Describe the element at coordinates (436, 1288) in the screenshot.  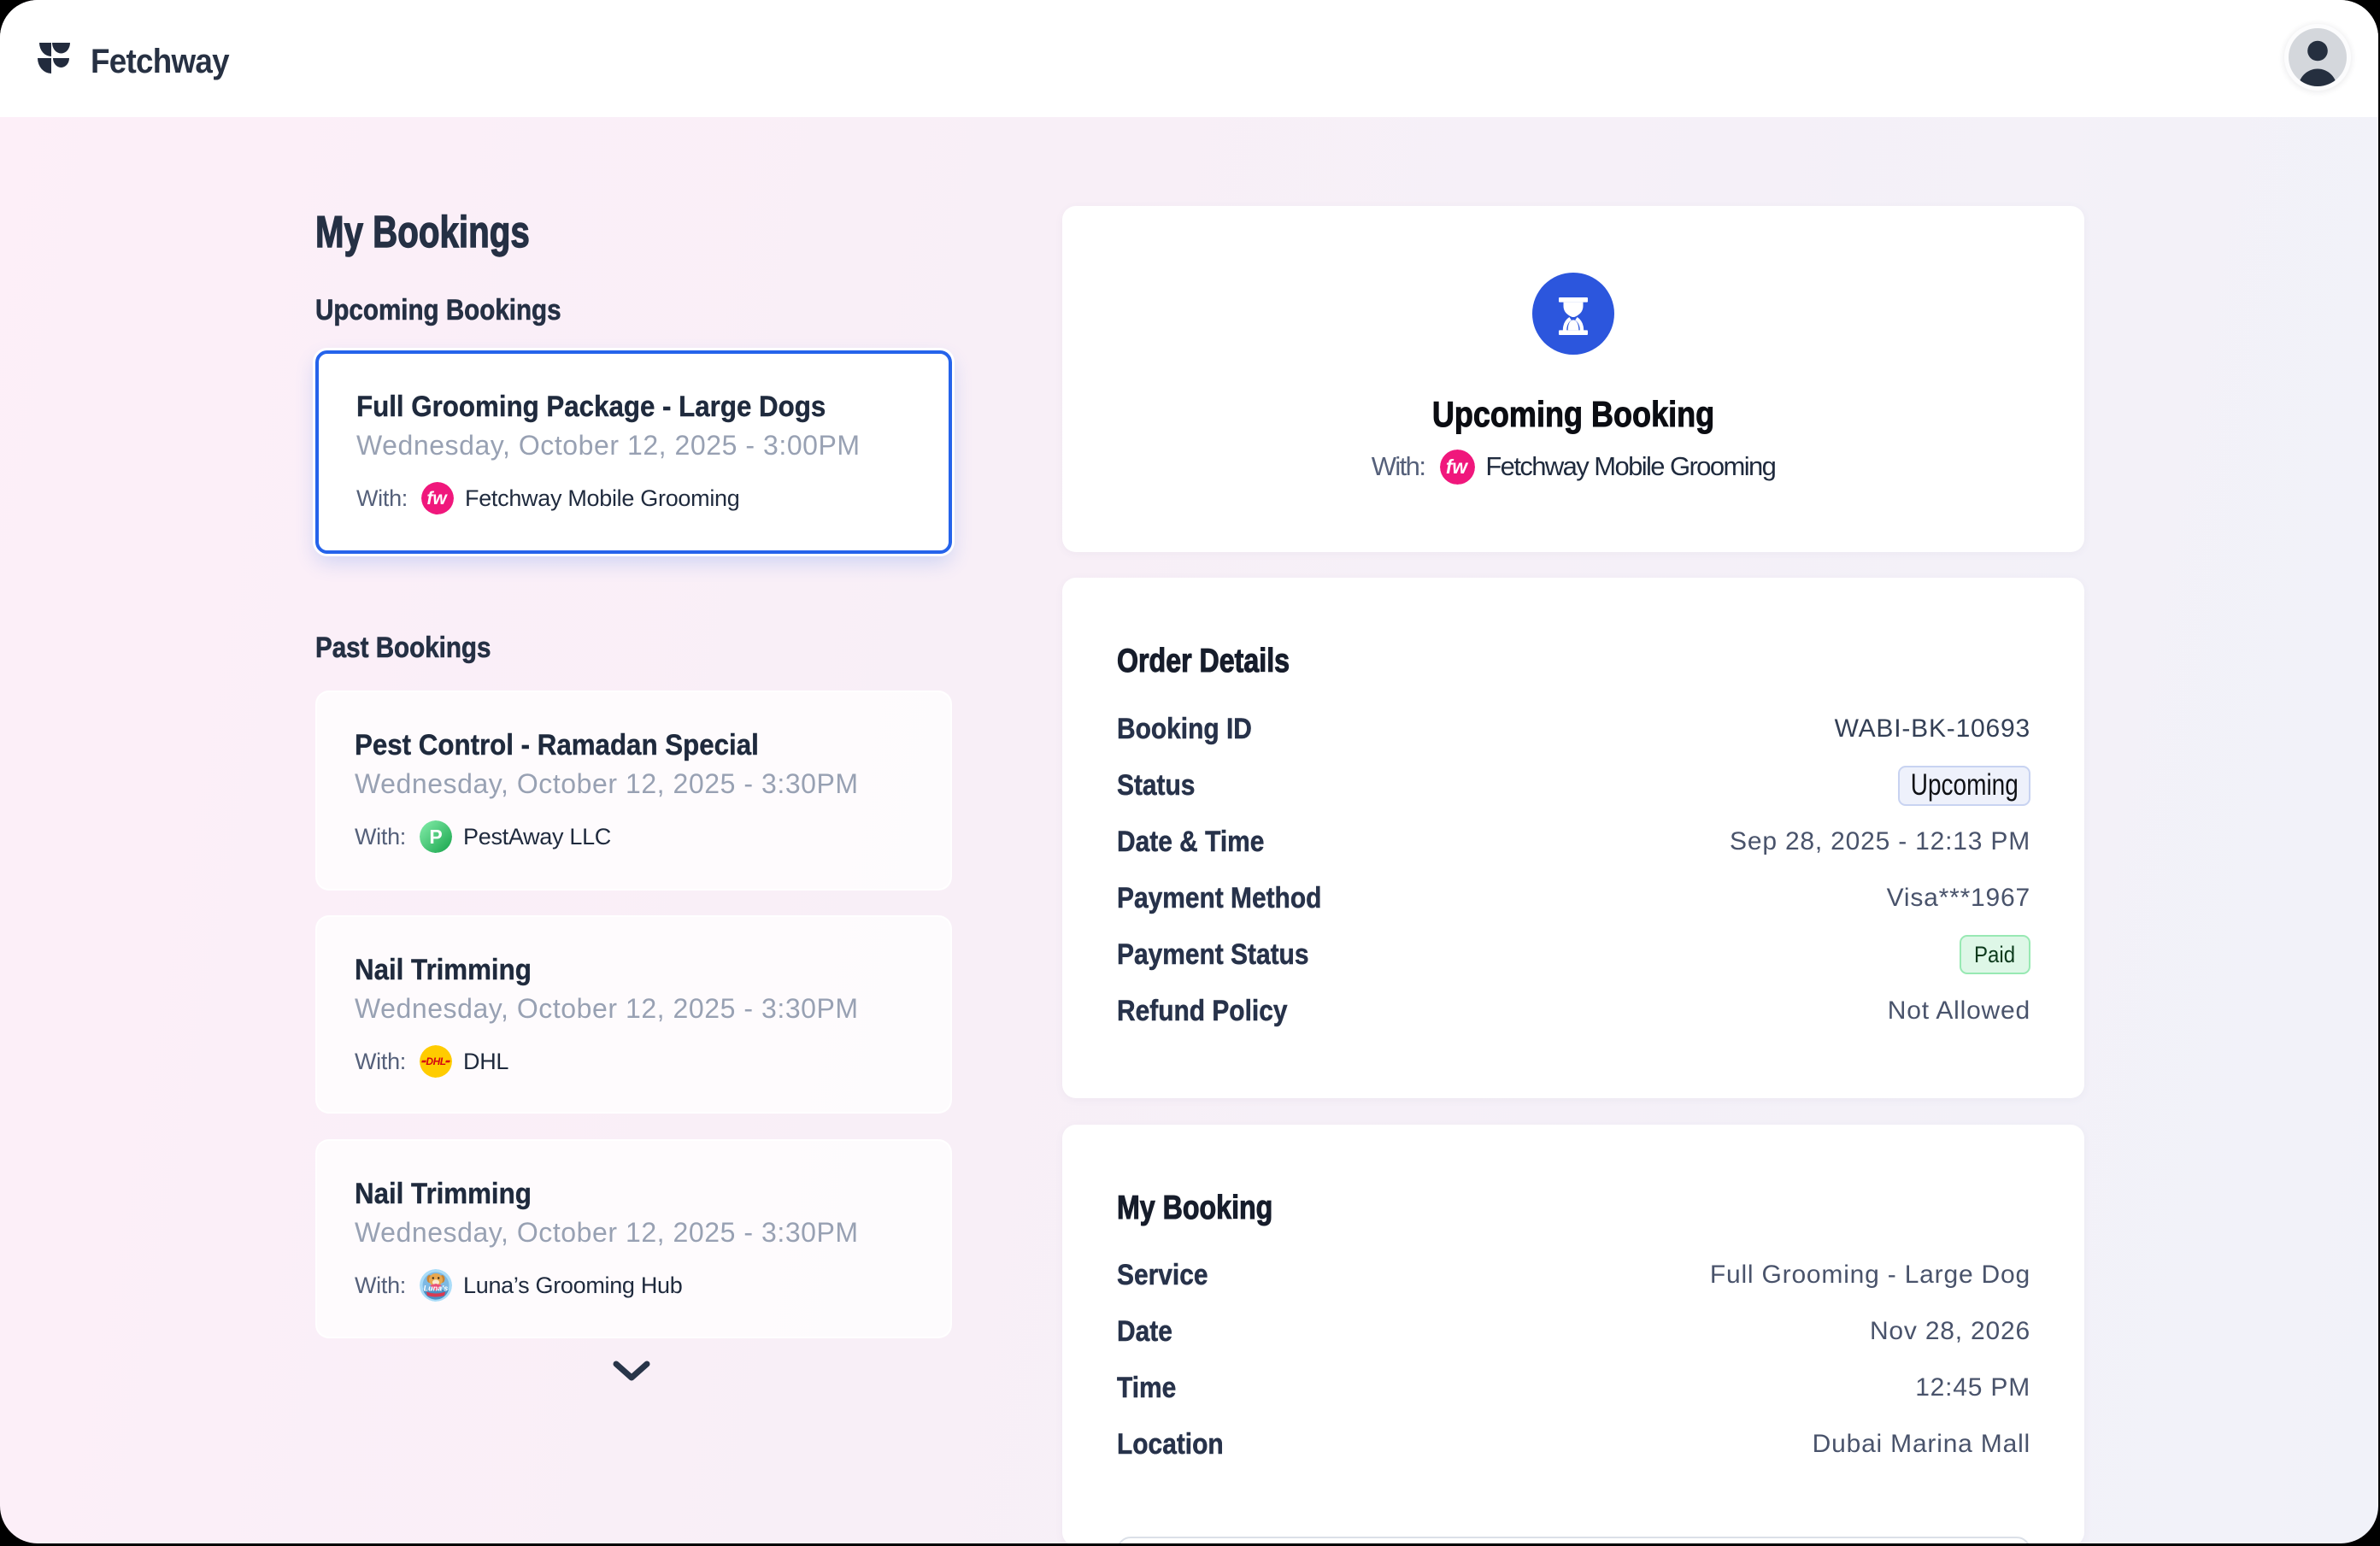
I see `svg-text: Luna's` at that location.